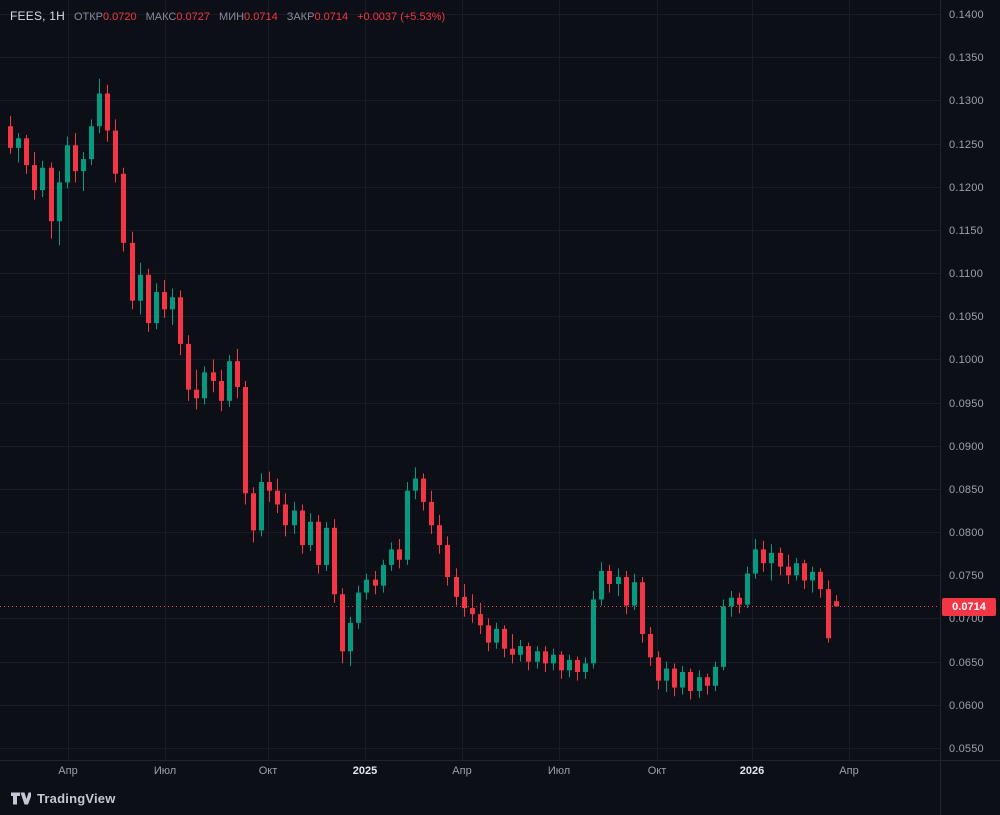 The image size is (1000, 815). What do you see at coordinates (966, 618) in the screenshot?
I see `price-tick: 0.0700` at bounding box center [966, 618].